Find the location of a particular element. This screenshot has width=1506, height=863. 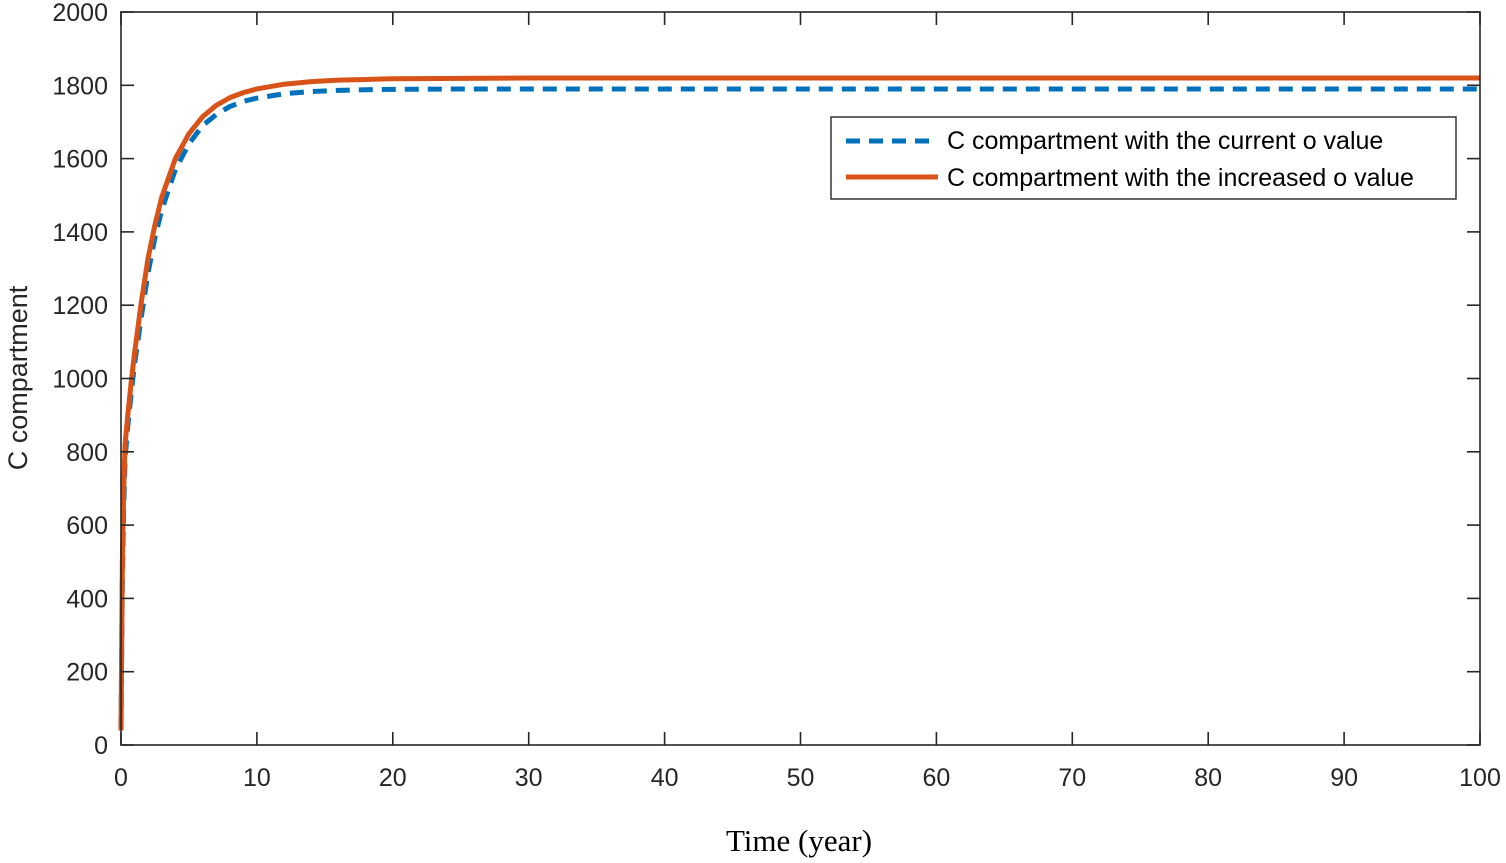

y-tick-label: 1600 is located at coordinates (80, 160).